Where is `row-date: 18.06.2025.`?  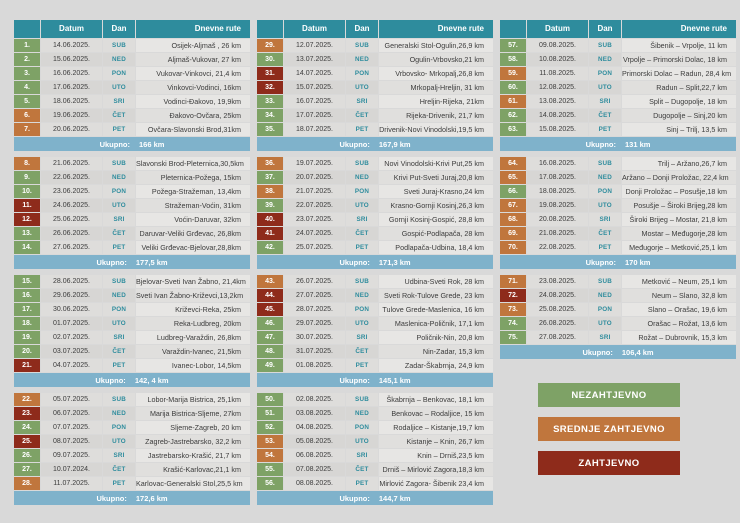 row-date: 18.06.2025. is located at coordinates (71, 101).